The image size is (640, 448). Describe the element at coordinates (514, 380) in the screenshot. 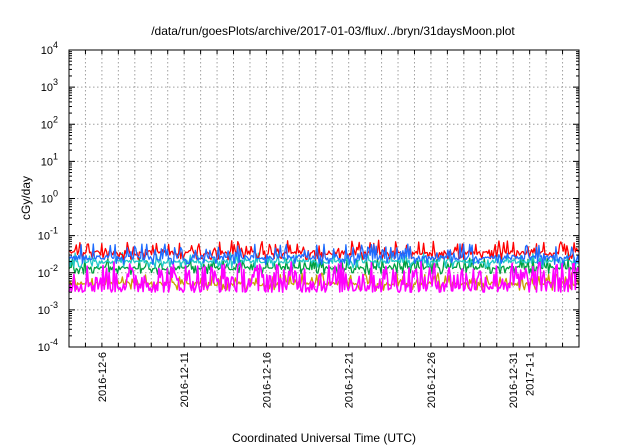

I see `x-tick-label: 2016-12-31` at that location.